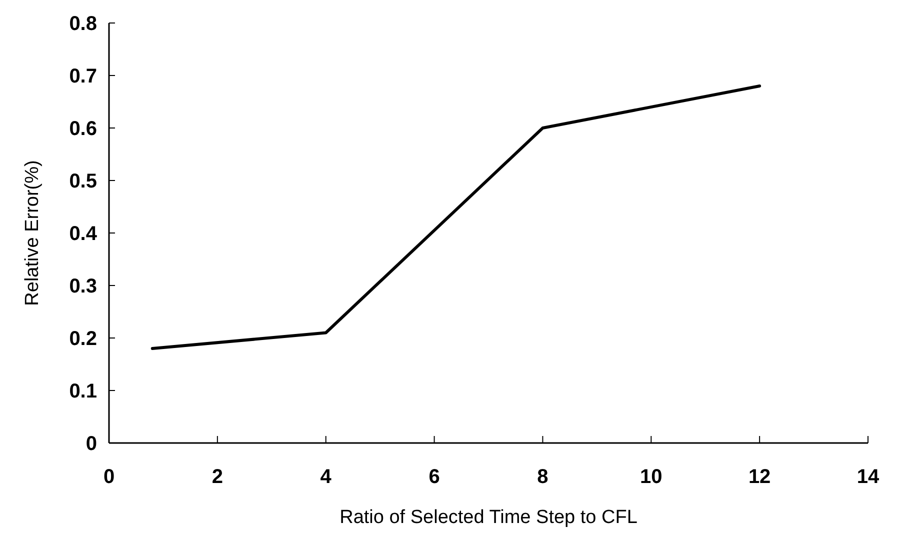 This screenshot has width=898, height=547. Describe the element at coordinates (326, 477) in the screenshot. I see `x-tick-label: 4` at that location.